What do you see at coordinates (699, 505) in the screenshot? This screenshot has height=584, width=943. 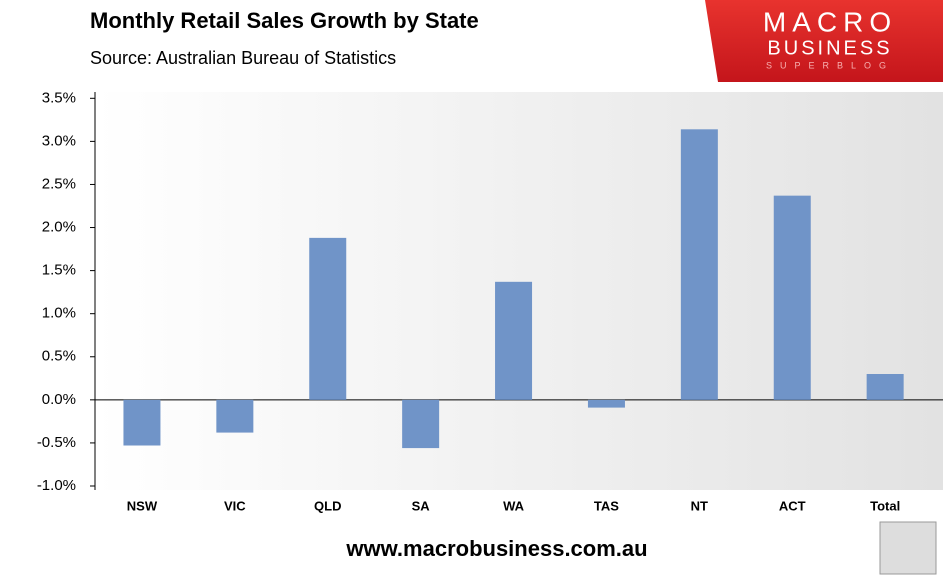 I see `x-tick-label: NT` at bounding box center [699, 505].